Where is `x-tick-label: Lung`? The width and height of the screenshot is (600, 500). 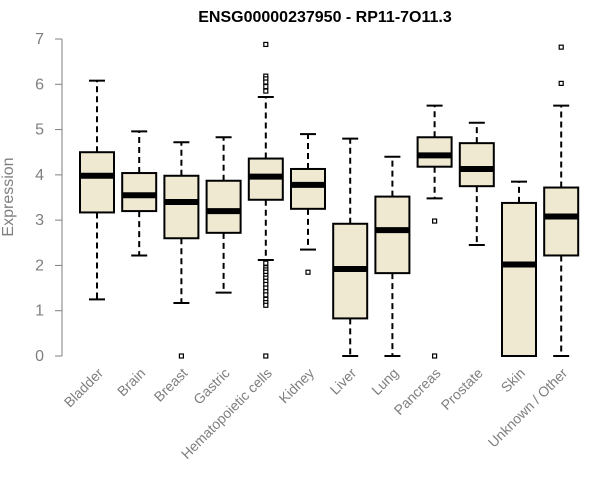
x-tick-label: Lung is located at coordinates (384, 381).